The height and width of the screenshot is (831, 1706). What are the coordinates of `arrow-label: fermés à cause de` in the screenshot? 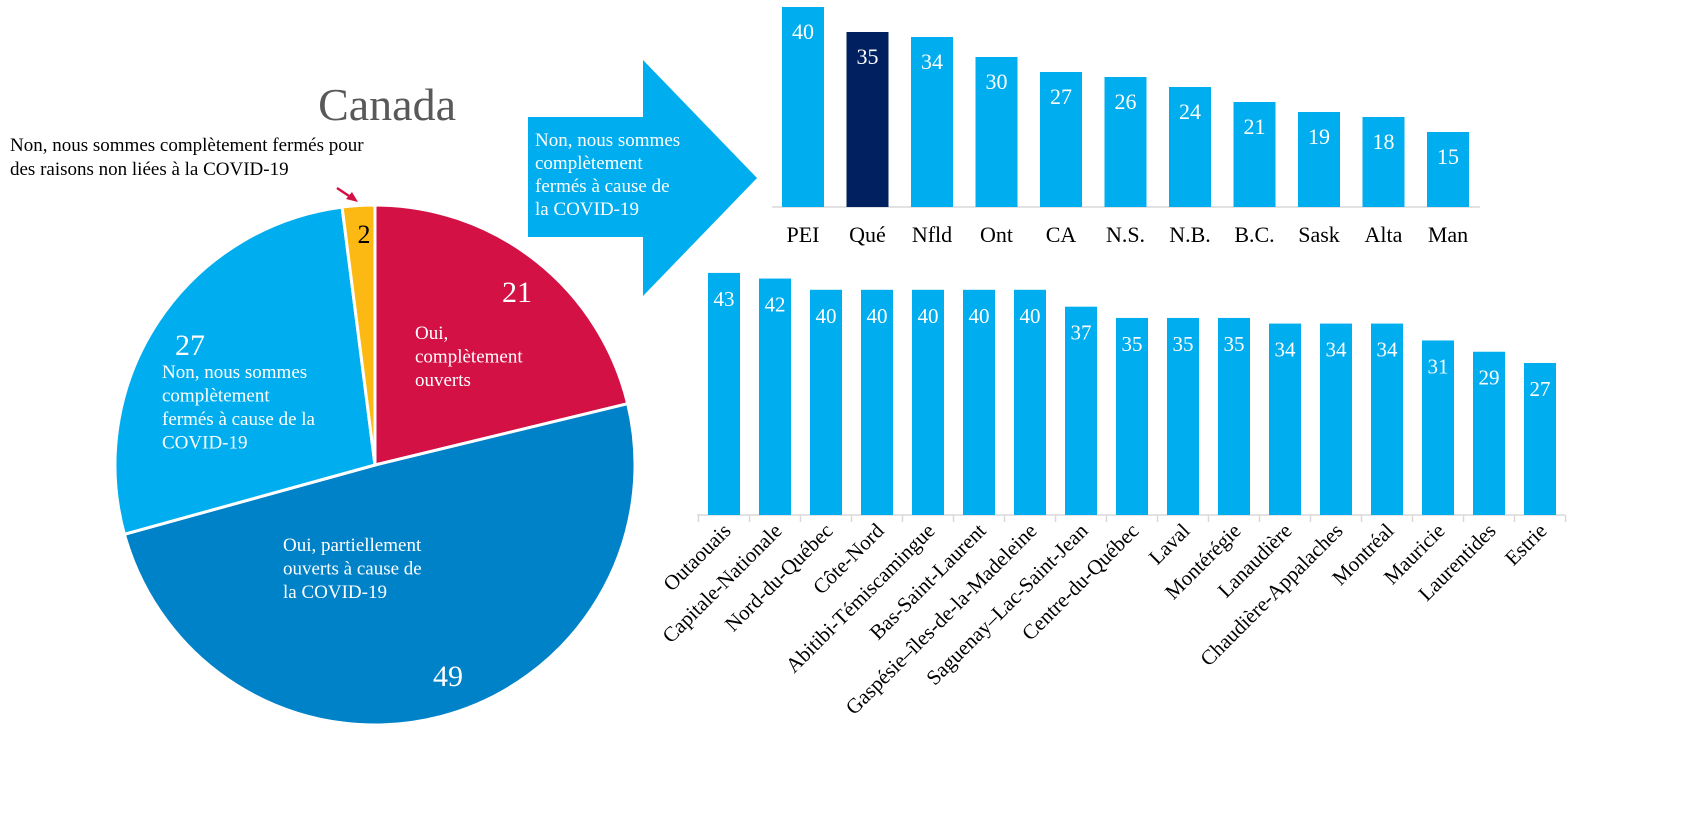 It's located at (602, 186).